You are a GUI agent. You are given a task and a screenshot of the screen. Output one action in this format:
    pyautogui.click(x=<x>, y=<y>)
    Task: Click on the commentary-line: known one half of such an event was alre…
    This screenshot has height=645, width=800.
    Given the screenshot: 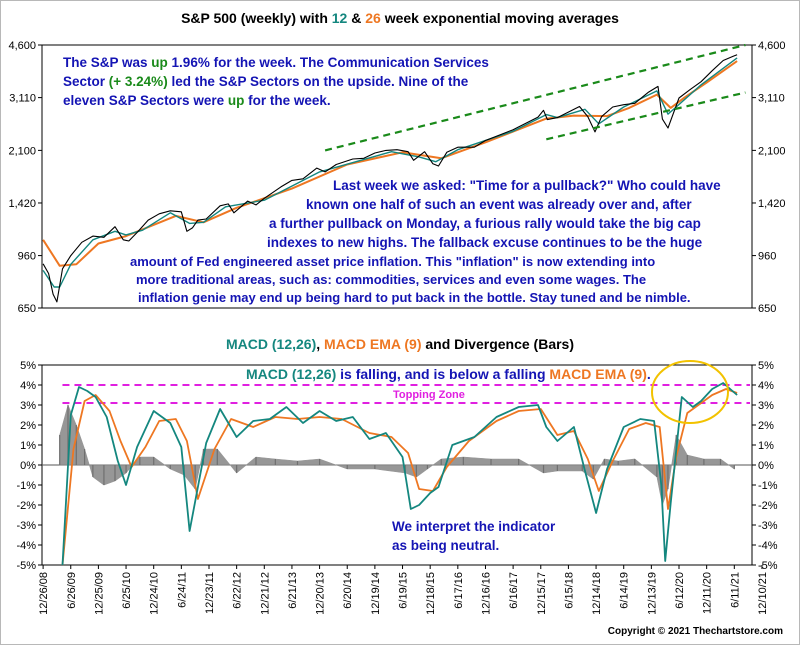 What is the action you would take?
    pyautogui.click(x=499, y=204)
    